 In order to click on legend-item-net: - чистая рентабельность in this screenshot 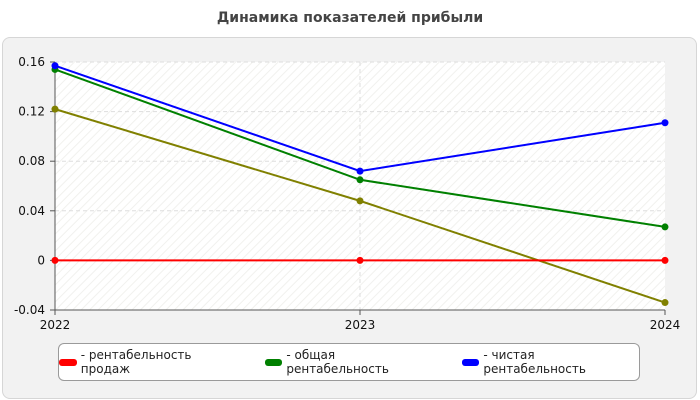, I will do `click(550, 362)`.